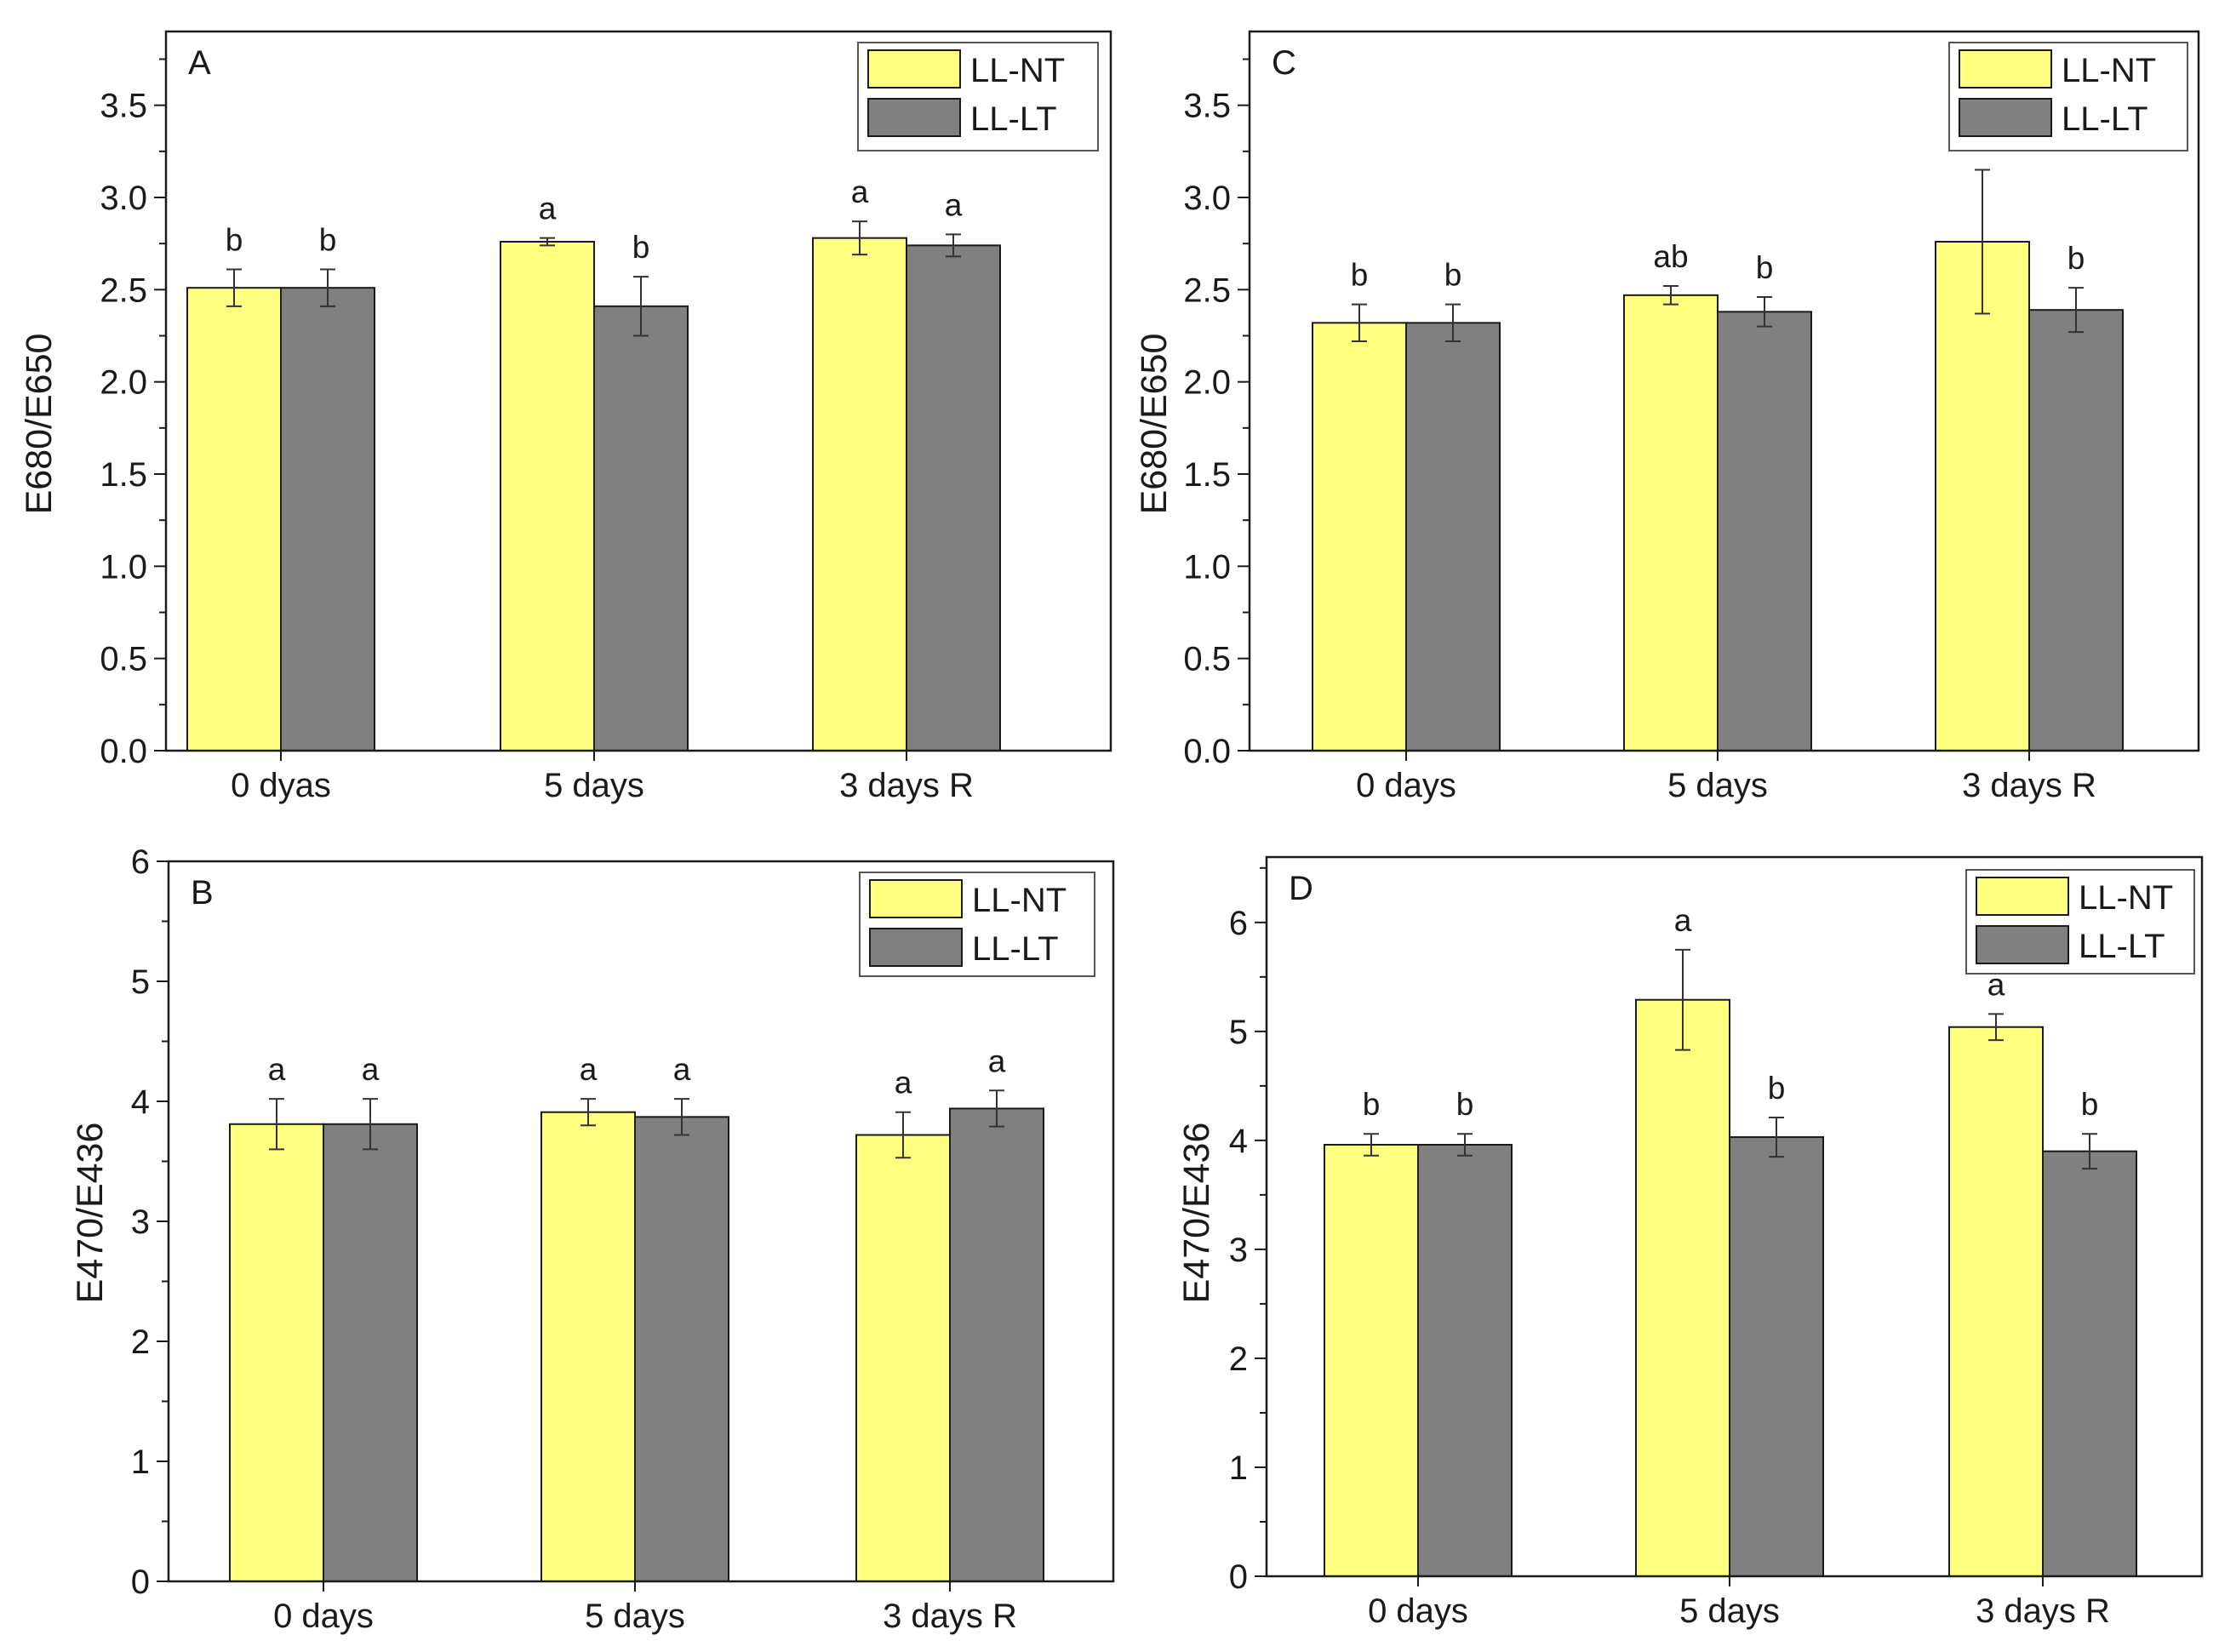 The width and height of the screenshot is (2219, 1652). I want to click on y-tick-label: 1.0, so click(1207, 567).